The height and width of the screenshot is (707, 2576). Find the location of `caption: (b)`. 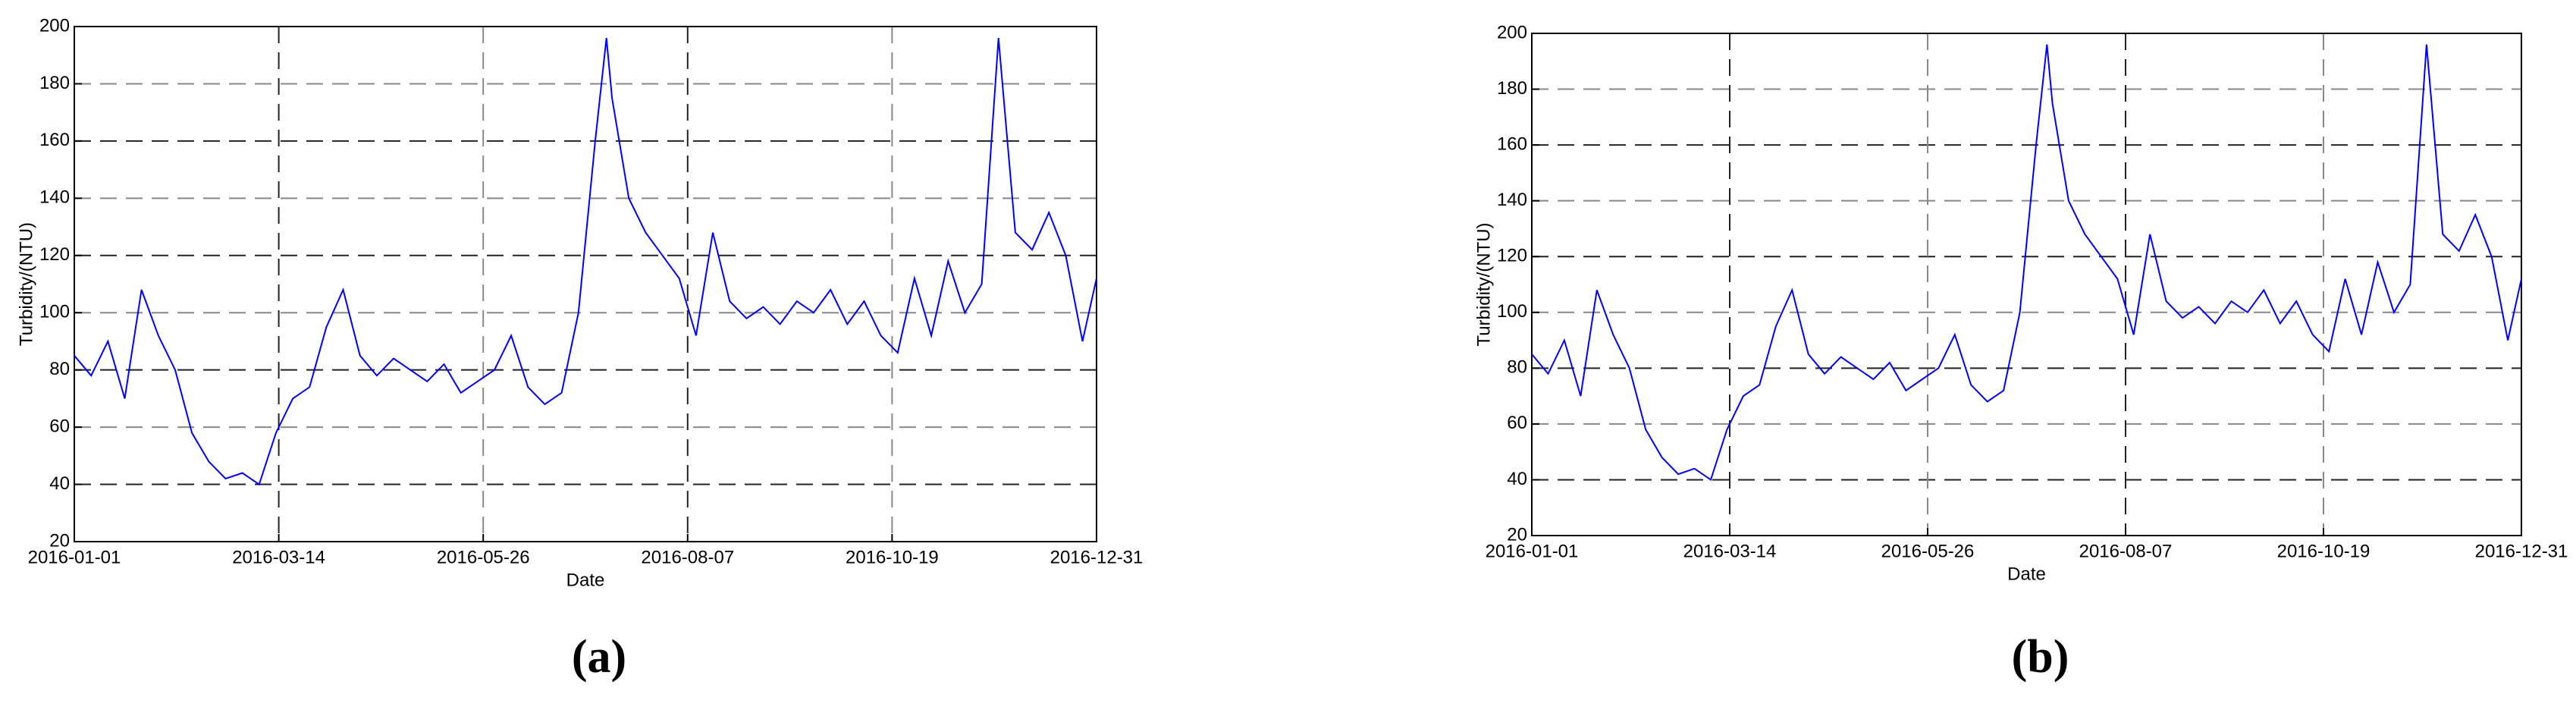

caption: (b) is located at coordinates (2040, 657).